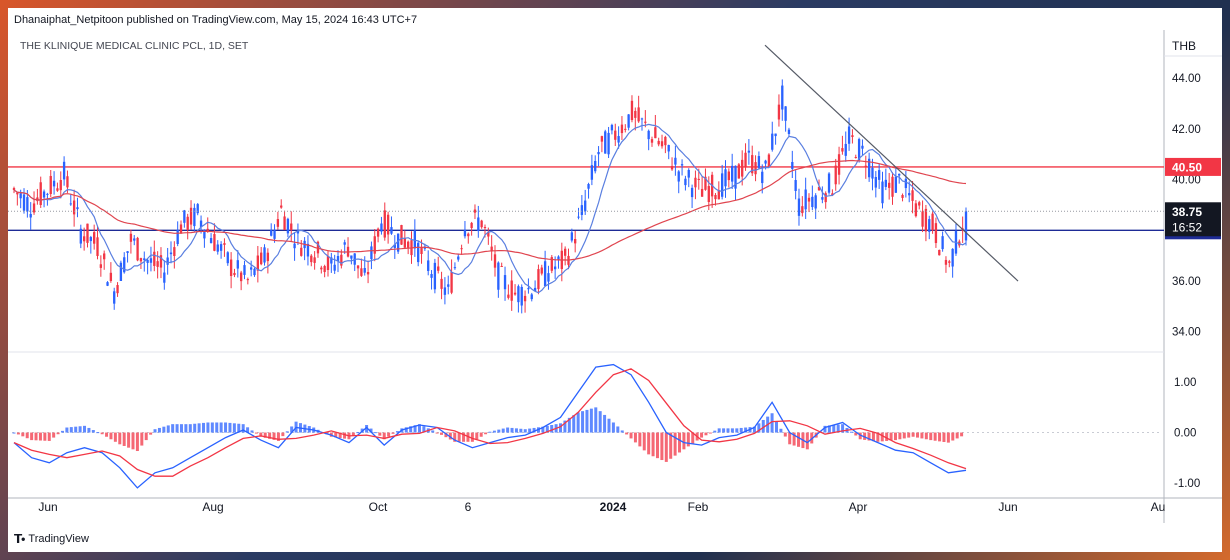 This screenshot has width=1230, height=560. I want to click on price-tick-label: 40.00, so click(1186, 181).